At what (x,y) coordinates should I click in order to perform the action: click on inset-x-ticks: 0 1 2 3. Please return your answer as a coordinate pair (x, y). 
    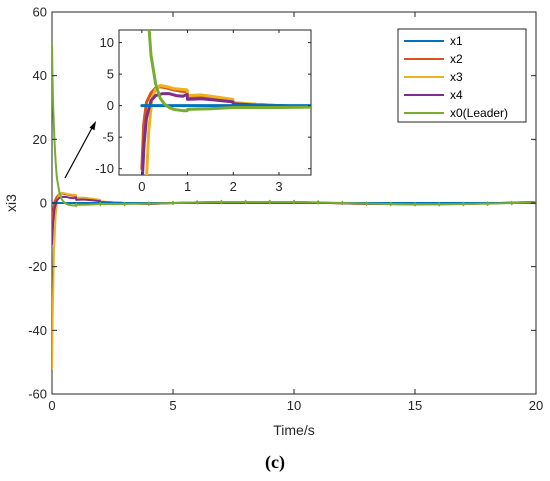
    Looking at the image, I should click on (210, 112).